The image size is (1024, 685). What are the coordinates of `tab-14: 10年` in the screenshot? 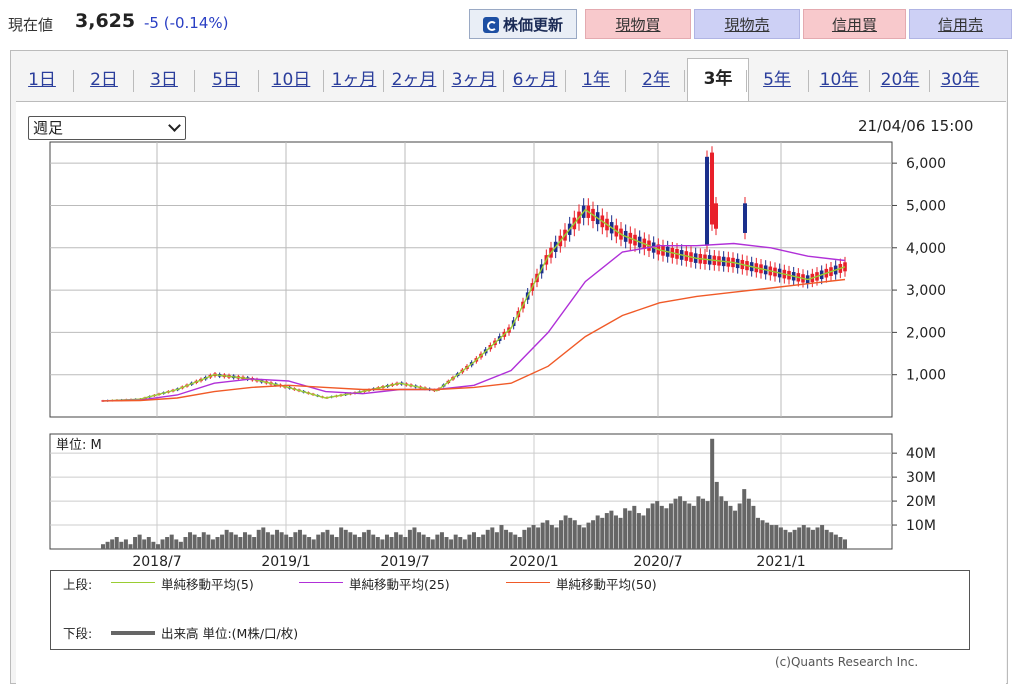 It's located at (839, 80).